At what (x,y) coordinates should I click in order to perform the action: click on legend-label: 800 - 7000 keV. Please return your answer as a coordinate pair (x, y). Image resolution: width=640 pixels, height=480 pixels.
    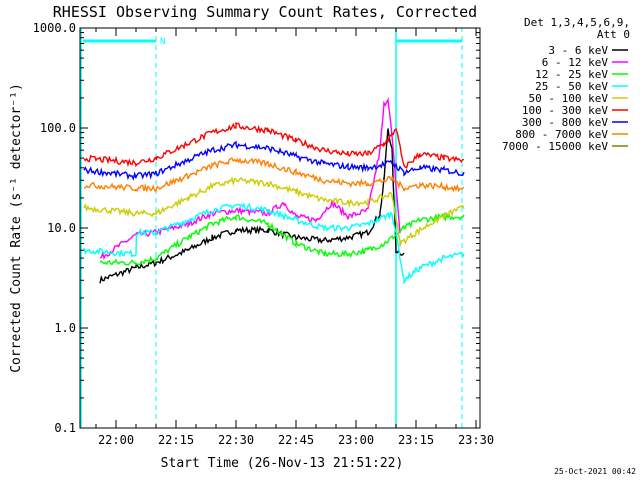
    Looking at the image, I should click on (561, 134).